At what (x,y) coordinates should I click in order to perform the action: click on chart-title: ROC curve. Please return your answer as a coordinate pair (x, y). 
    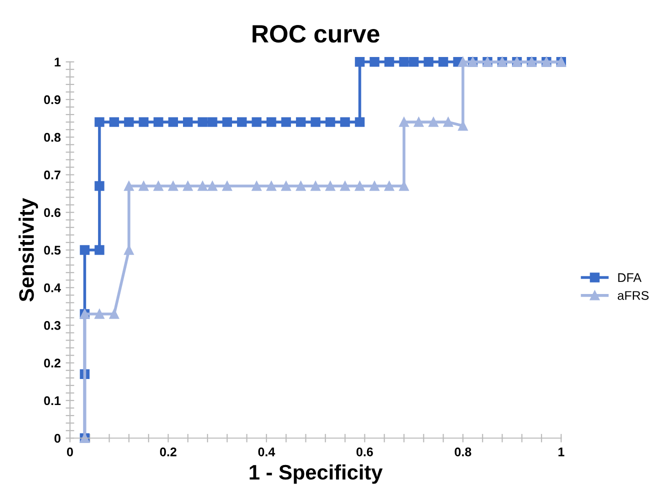
    Looking at the image, I should click on (316, 33).